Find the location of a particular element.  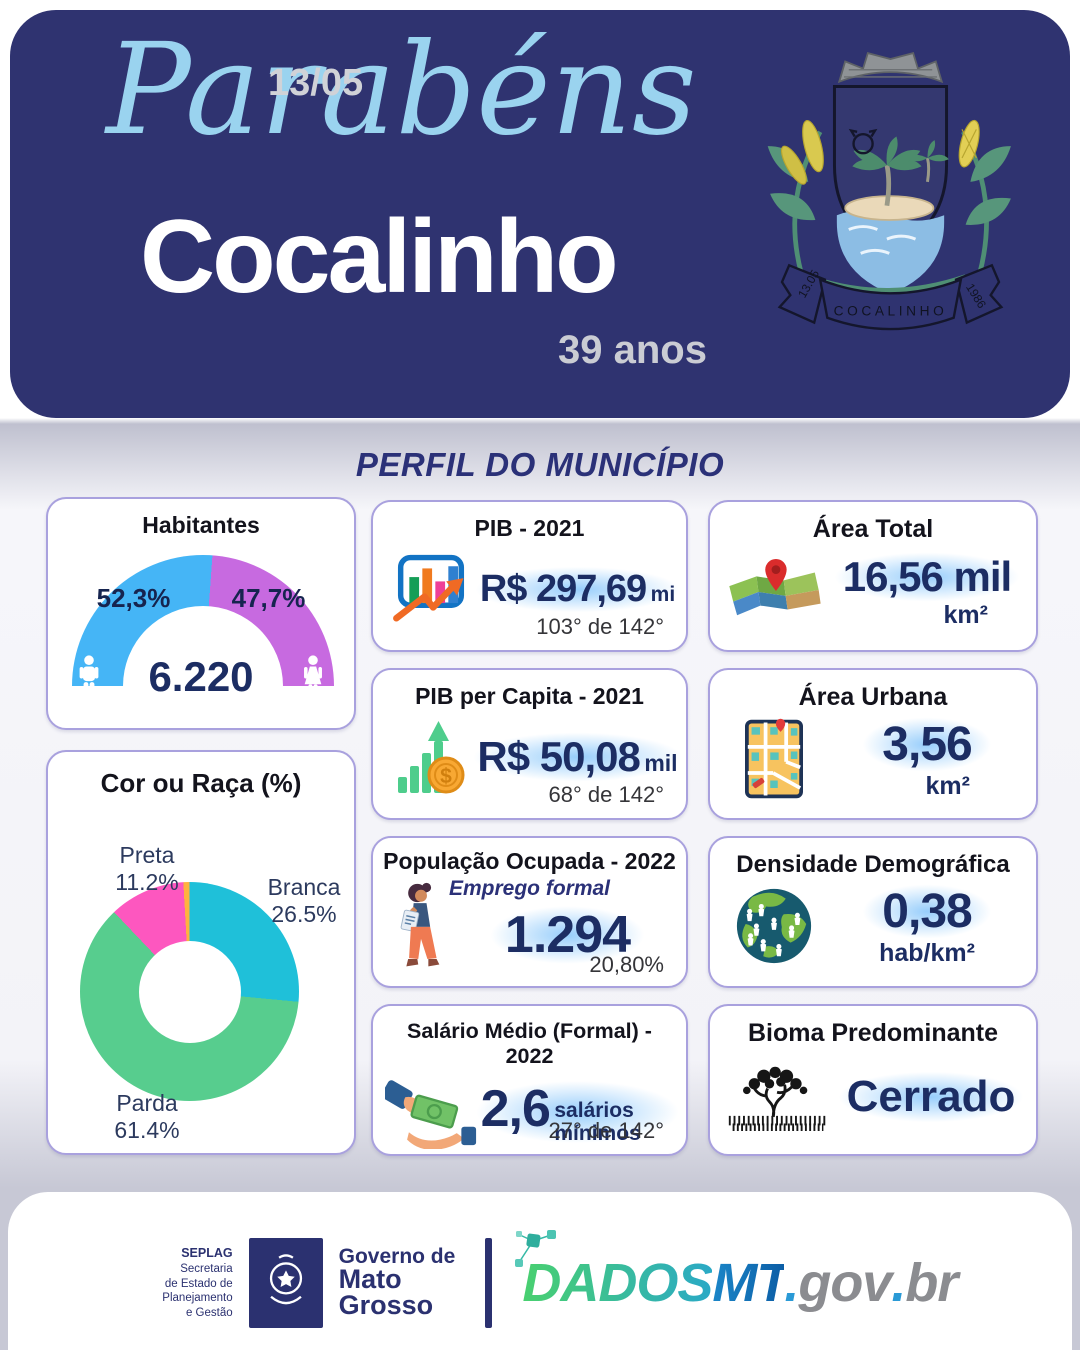

pib-per-capita-rank: 68° de 142° is located at coordinates (606, 794).